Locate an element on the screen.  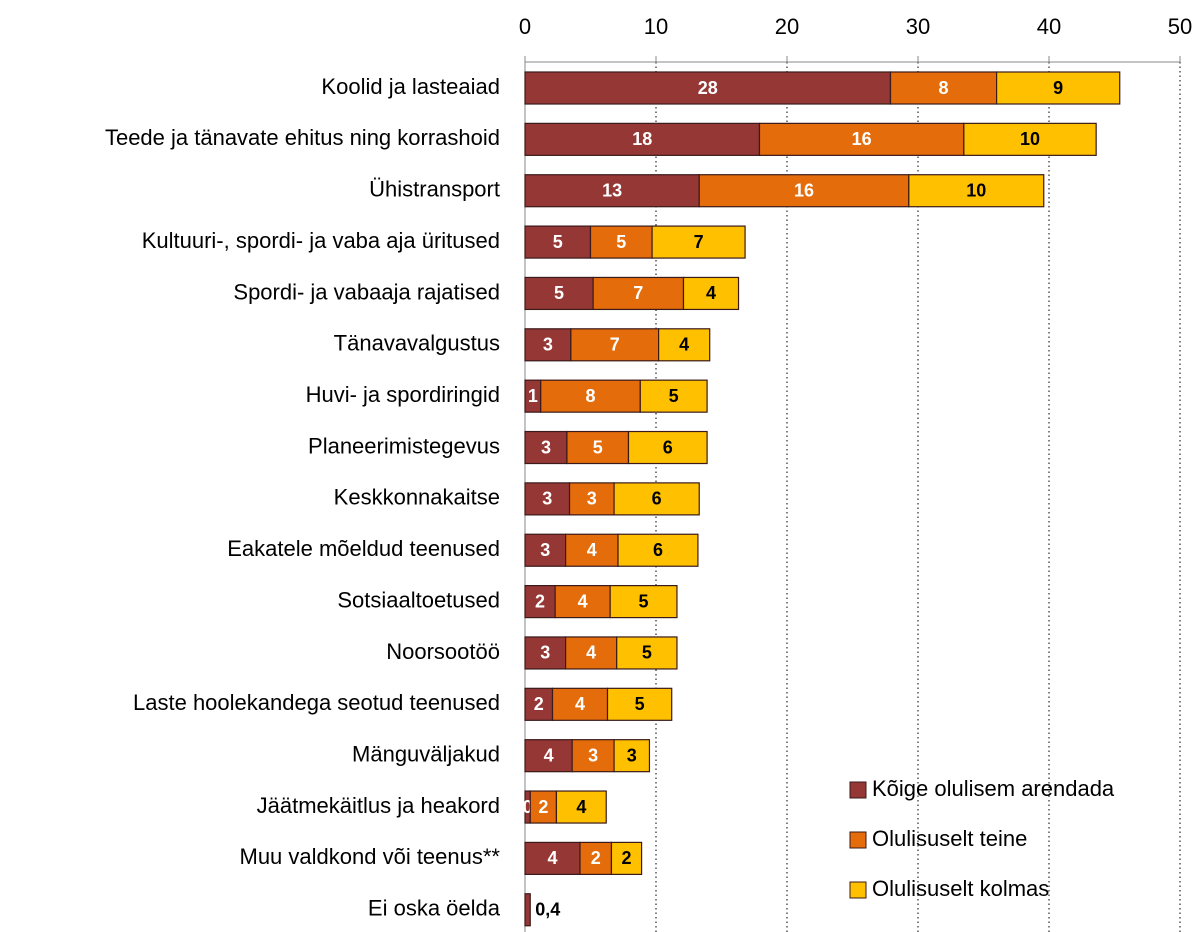
x-tick-label: 30 is located at coordinates (918, 26).